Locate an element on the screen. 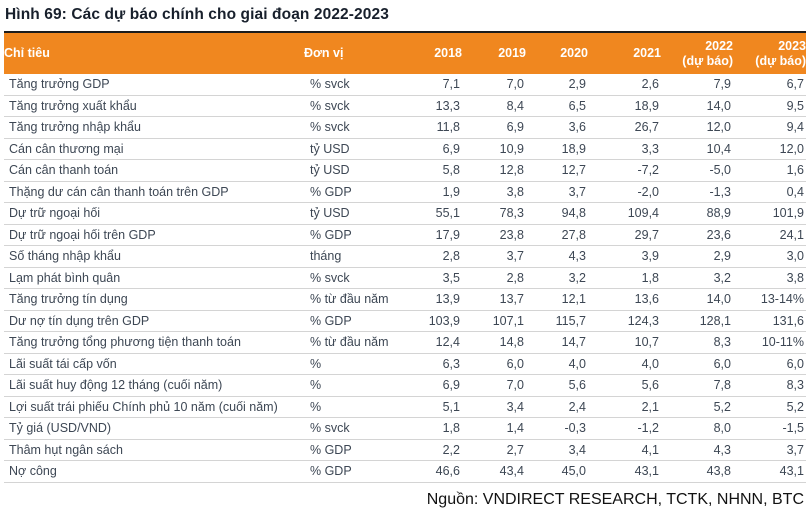 This screenshot has width=810, height=515. value-cell: 4,0 is located at coordinates (624, 364).